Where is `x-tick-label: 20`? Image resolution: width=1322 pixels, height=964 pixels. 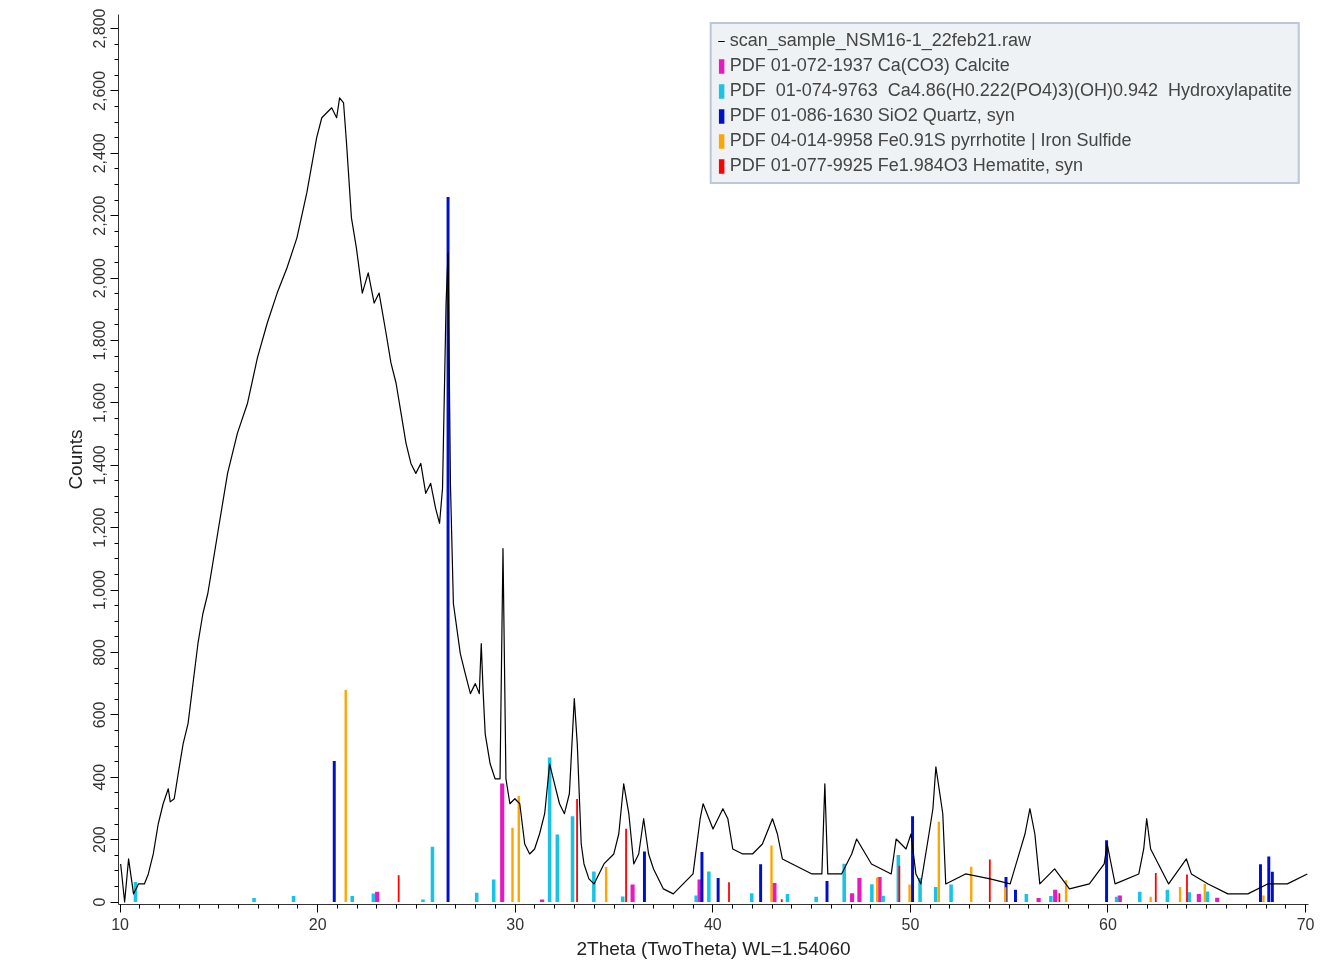
x-tick-label: 20 is located at coordinates (317, 924).